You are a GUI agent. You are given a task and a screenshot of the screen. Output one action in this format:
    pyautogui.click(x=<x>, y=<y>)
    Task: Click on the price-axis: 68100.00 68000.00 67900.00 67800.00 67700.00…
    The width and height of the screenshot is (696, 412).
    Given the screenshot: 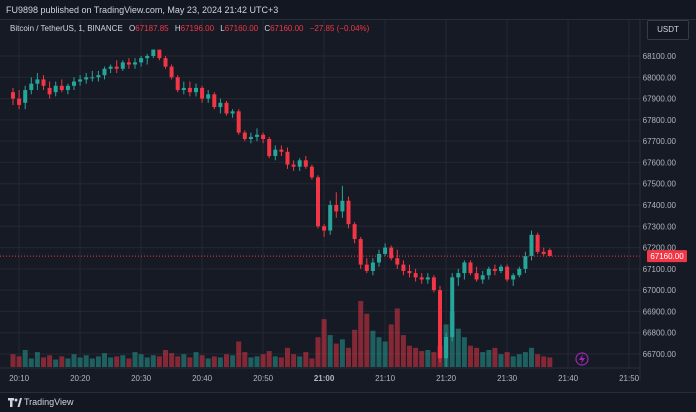 What is the action you would take?
    pyautogui.click(x=658, y=200)
    